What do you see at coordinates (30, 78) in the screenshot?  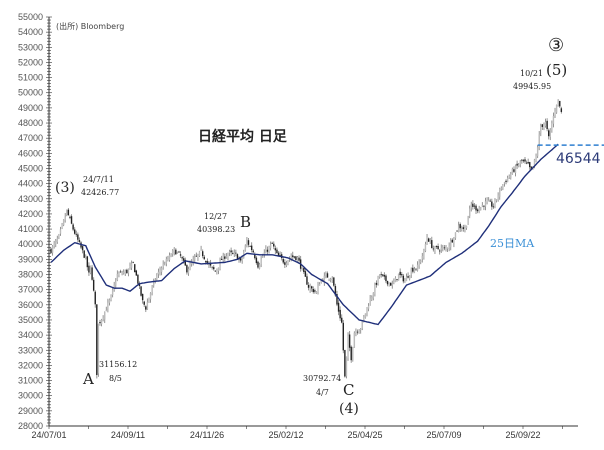 I see `y-tick-label: 51000` at bounding box center [30, 78].